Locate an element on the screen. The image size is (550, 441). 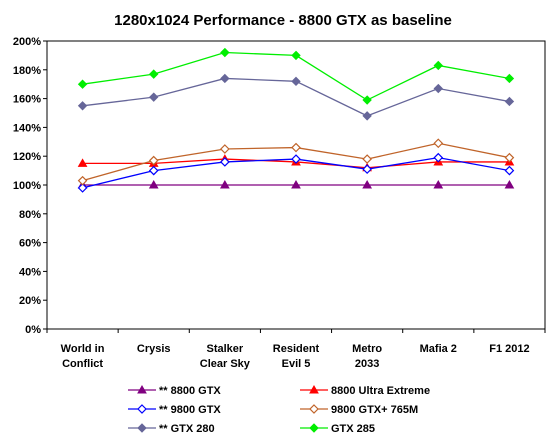
x-tick-label: World in Conflict is located at coordinates (83, 356).